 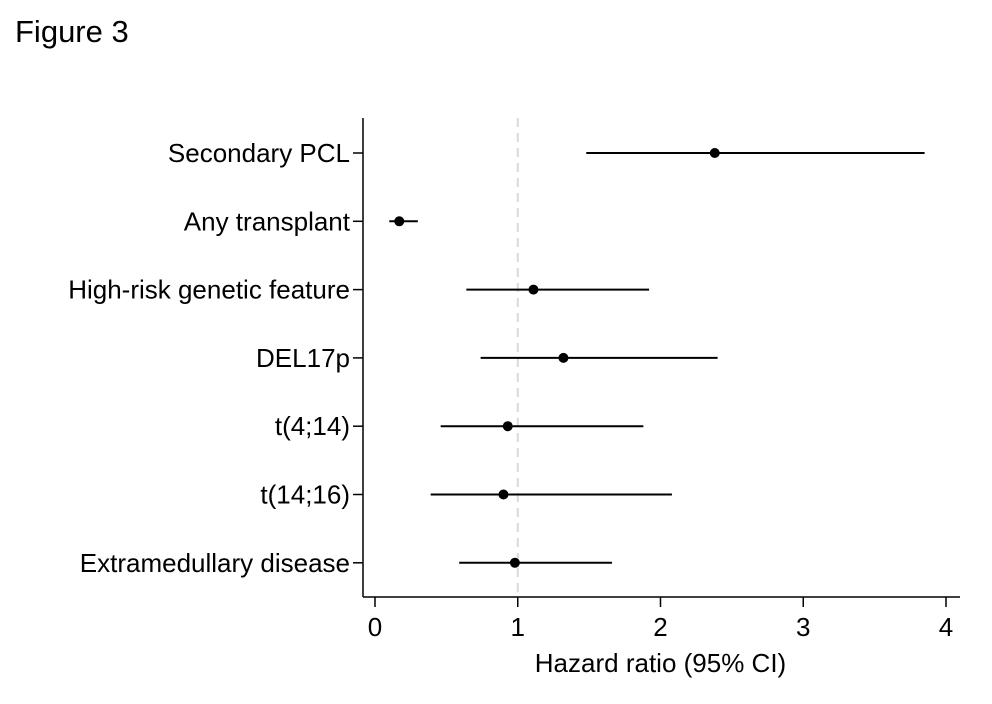 I want to click on category-label: t(14;16), so click(x=305, y=495).